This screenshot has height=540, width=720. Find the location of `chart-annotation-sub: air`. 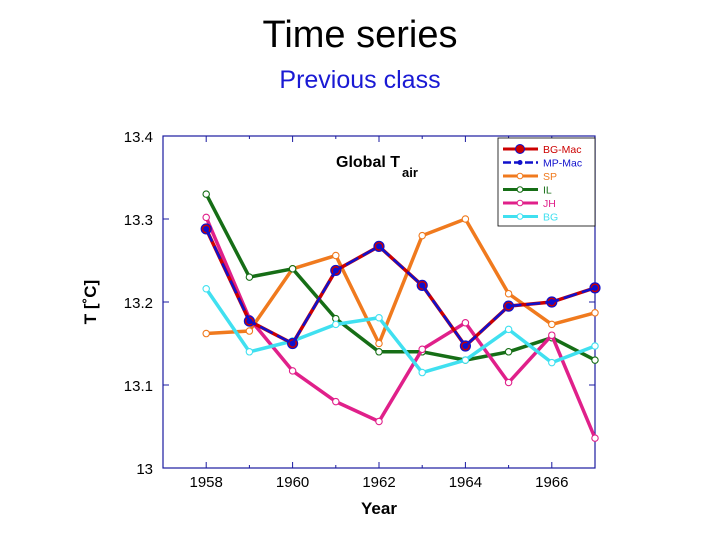

chart-annotation-sub: air is located at coordinates (410, 172).